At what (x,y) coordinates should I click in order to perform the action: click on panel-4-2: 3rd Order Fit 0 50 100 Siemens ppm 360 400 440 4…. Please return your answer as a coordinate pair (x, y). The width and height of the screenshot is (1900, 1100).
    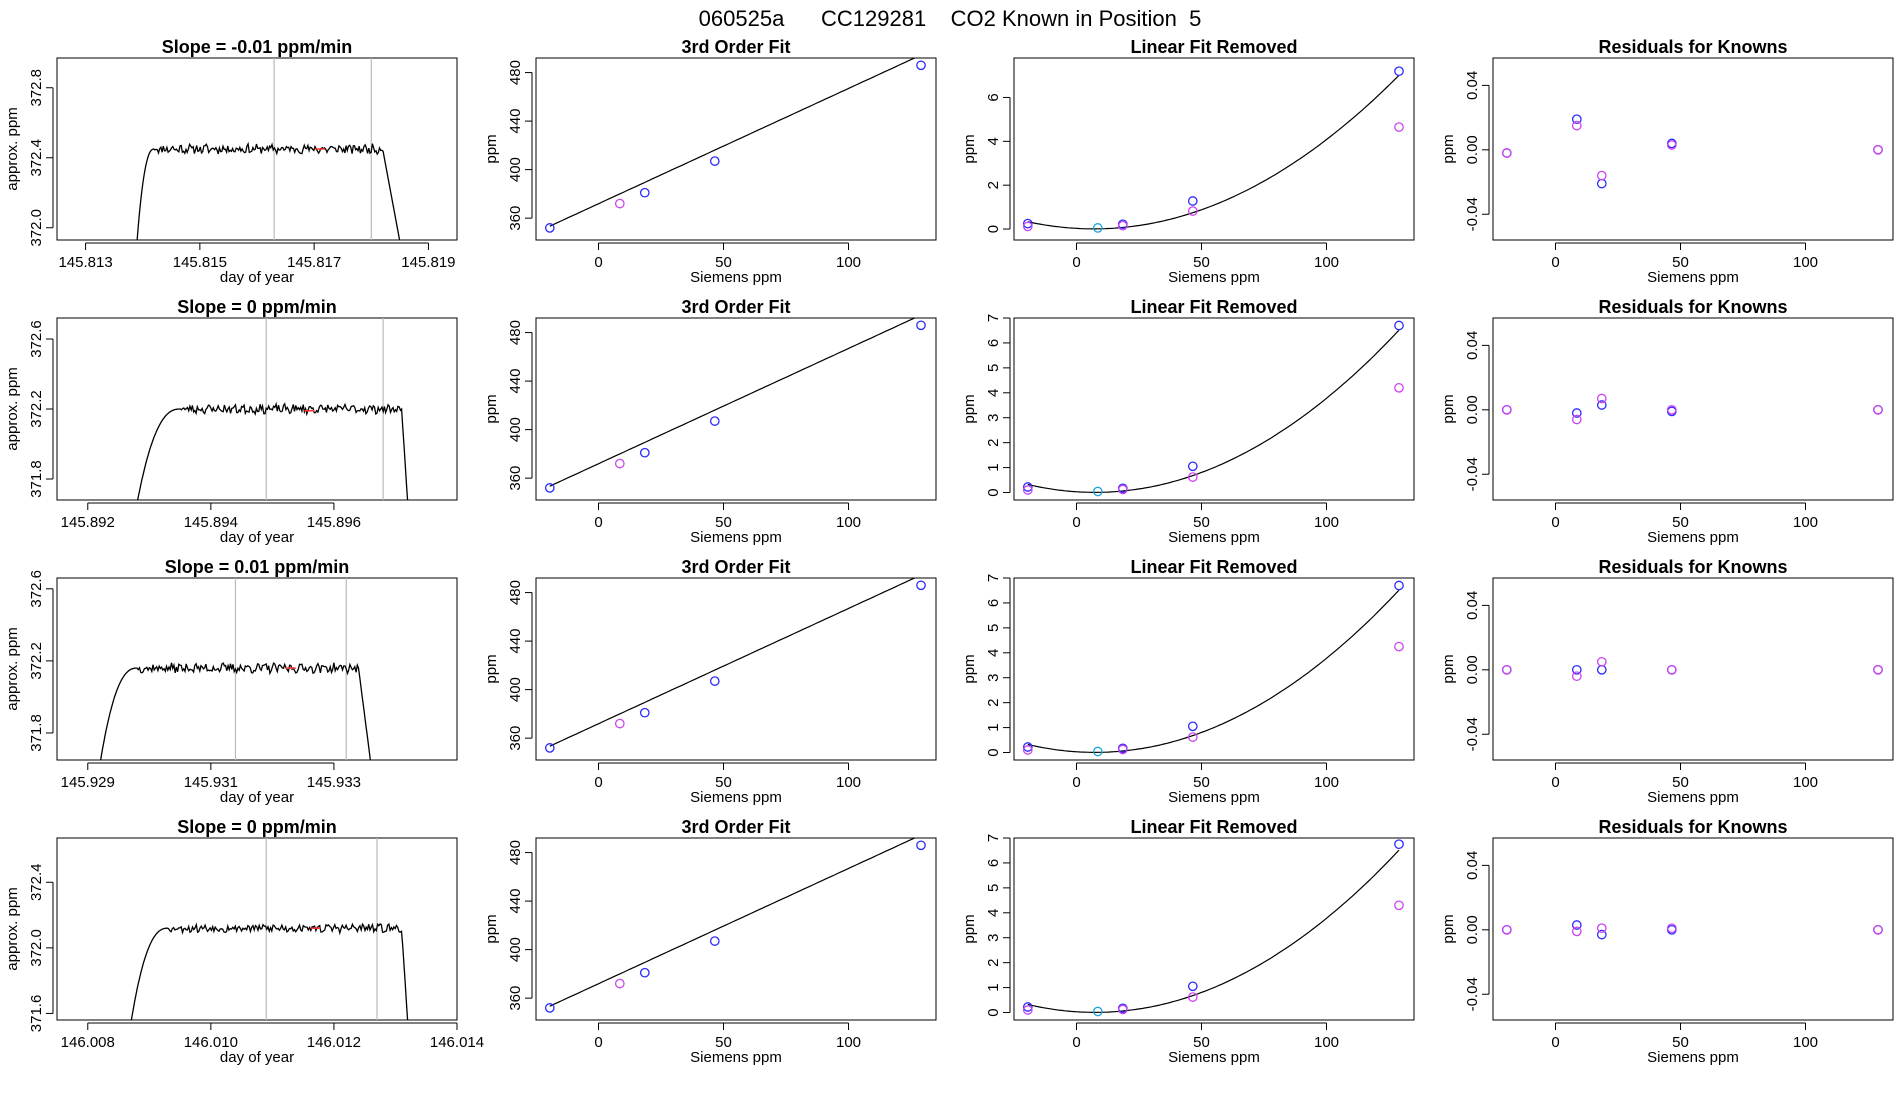
    Looking at the image, I should click on (710, 941).